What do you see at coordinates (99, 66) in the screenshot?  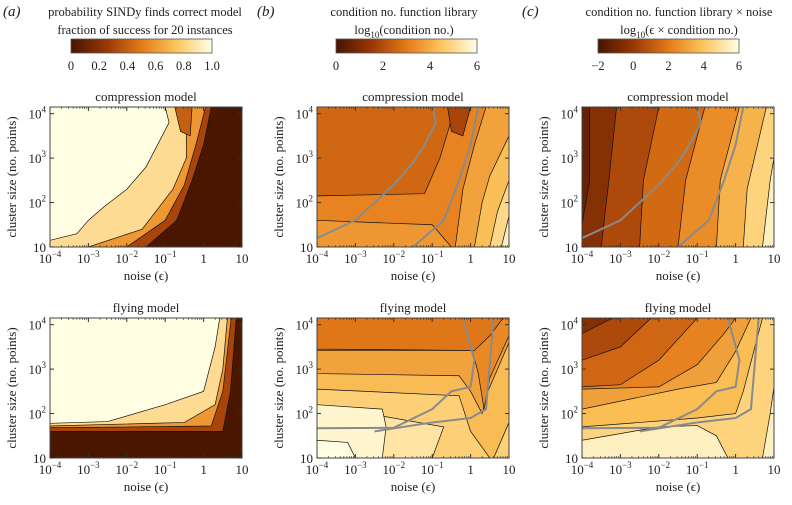 I see `colorbar-tick-label: 0.2` at bounding box center [99, 66].